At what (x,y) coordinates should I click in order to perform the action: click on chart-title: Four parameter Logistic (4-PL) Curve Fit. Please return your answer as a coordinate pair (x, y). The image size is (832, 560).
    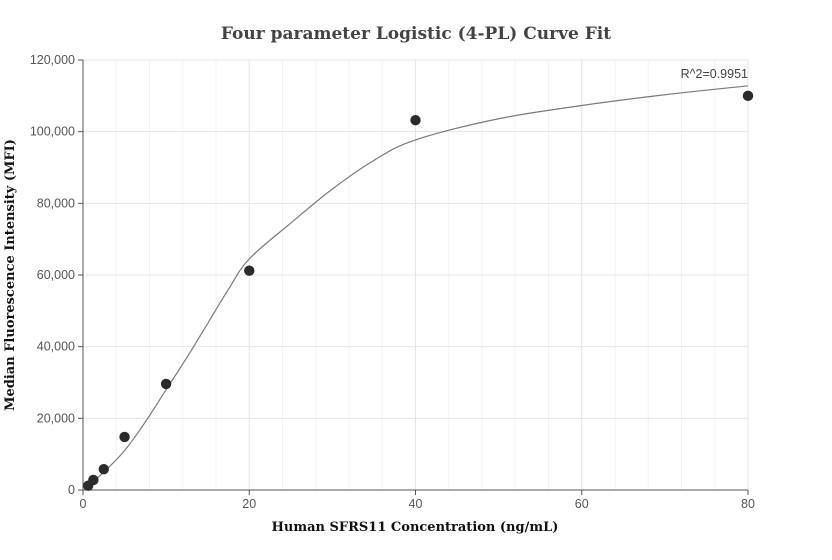
    Looking at the image, I should click on (416, 34).